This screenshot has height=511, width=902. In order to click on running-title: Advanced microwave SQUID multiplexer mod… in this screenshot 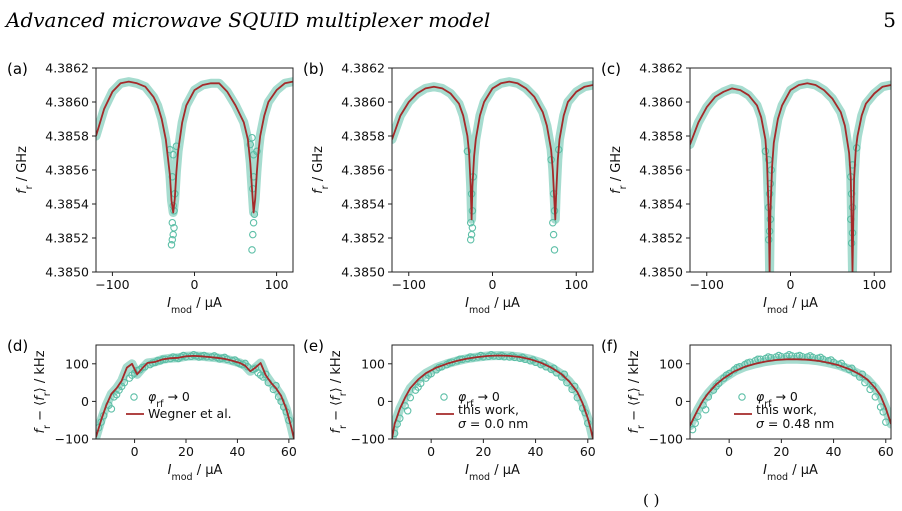, I will do `click(248, 20)`.